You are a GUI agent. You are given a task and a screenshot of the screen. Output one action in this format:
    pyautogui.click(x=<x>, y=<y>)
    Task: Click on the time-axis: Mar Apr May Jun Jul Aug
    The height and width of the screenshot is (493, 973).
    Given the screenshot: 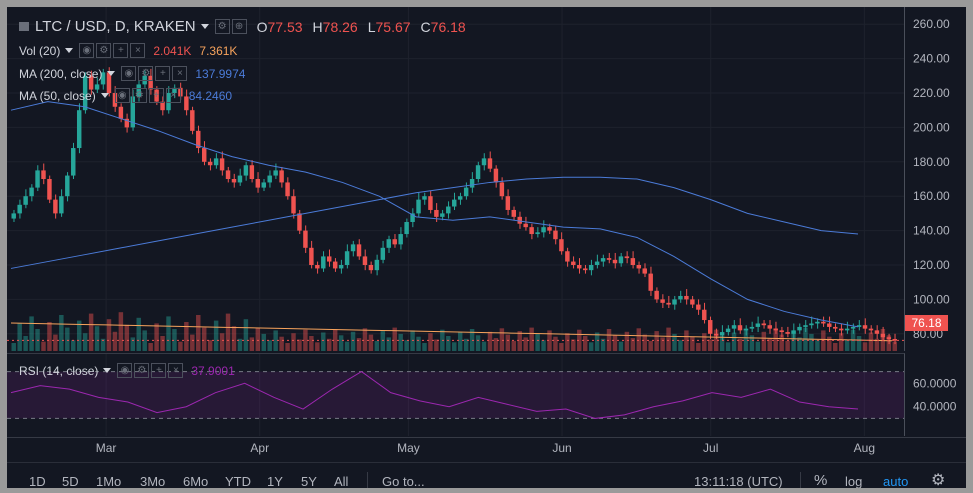 What is the action you would take?
    pyautogui.click(x=486, y=447)
    